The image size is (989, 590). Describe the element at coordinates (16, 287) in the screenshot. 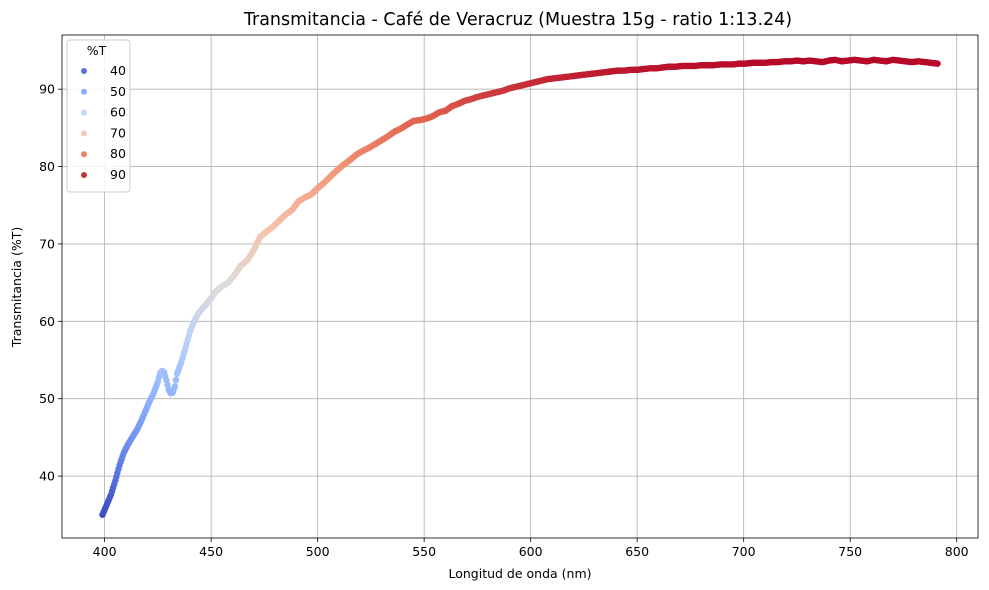

I see `y-axis-label: Transmitancia (%T)` at that location.